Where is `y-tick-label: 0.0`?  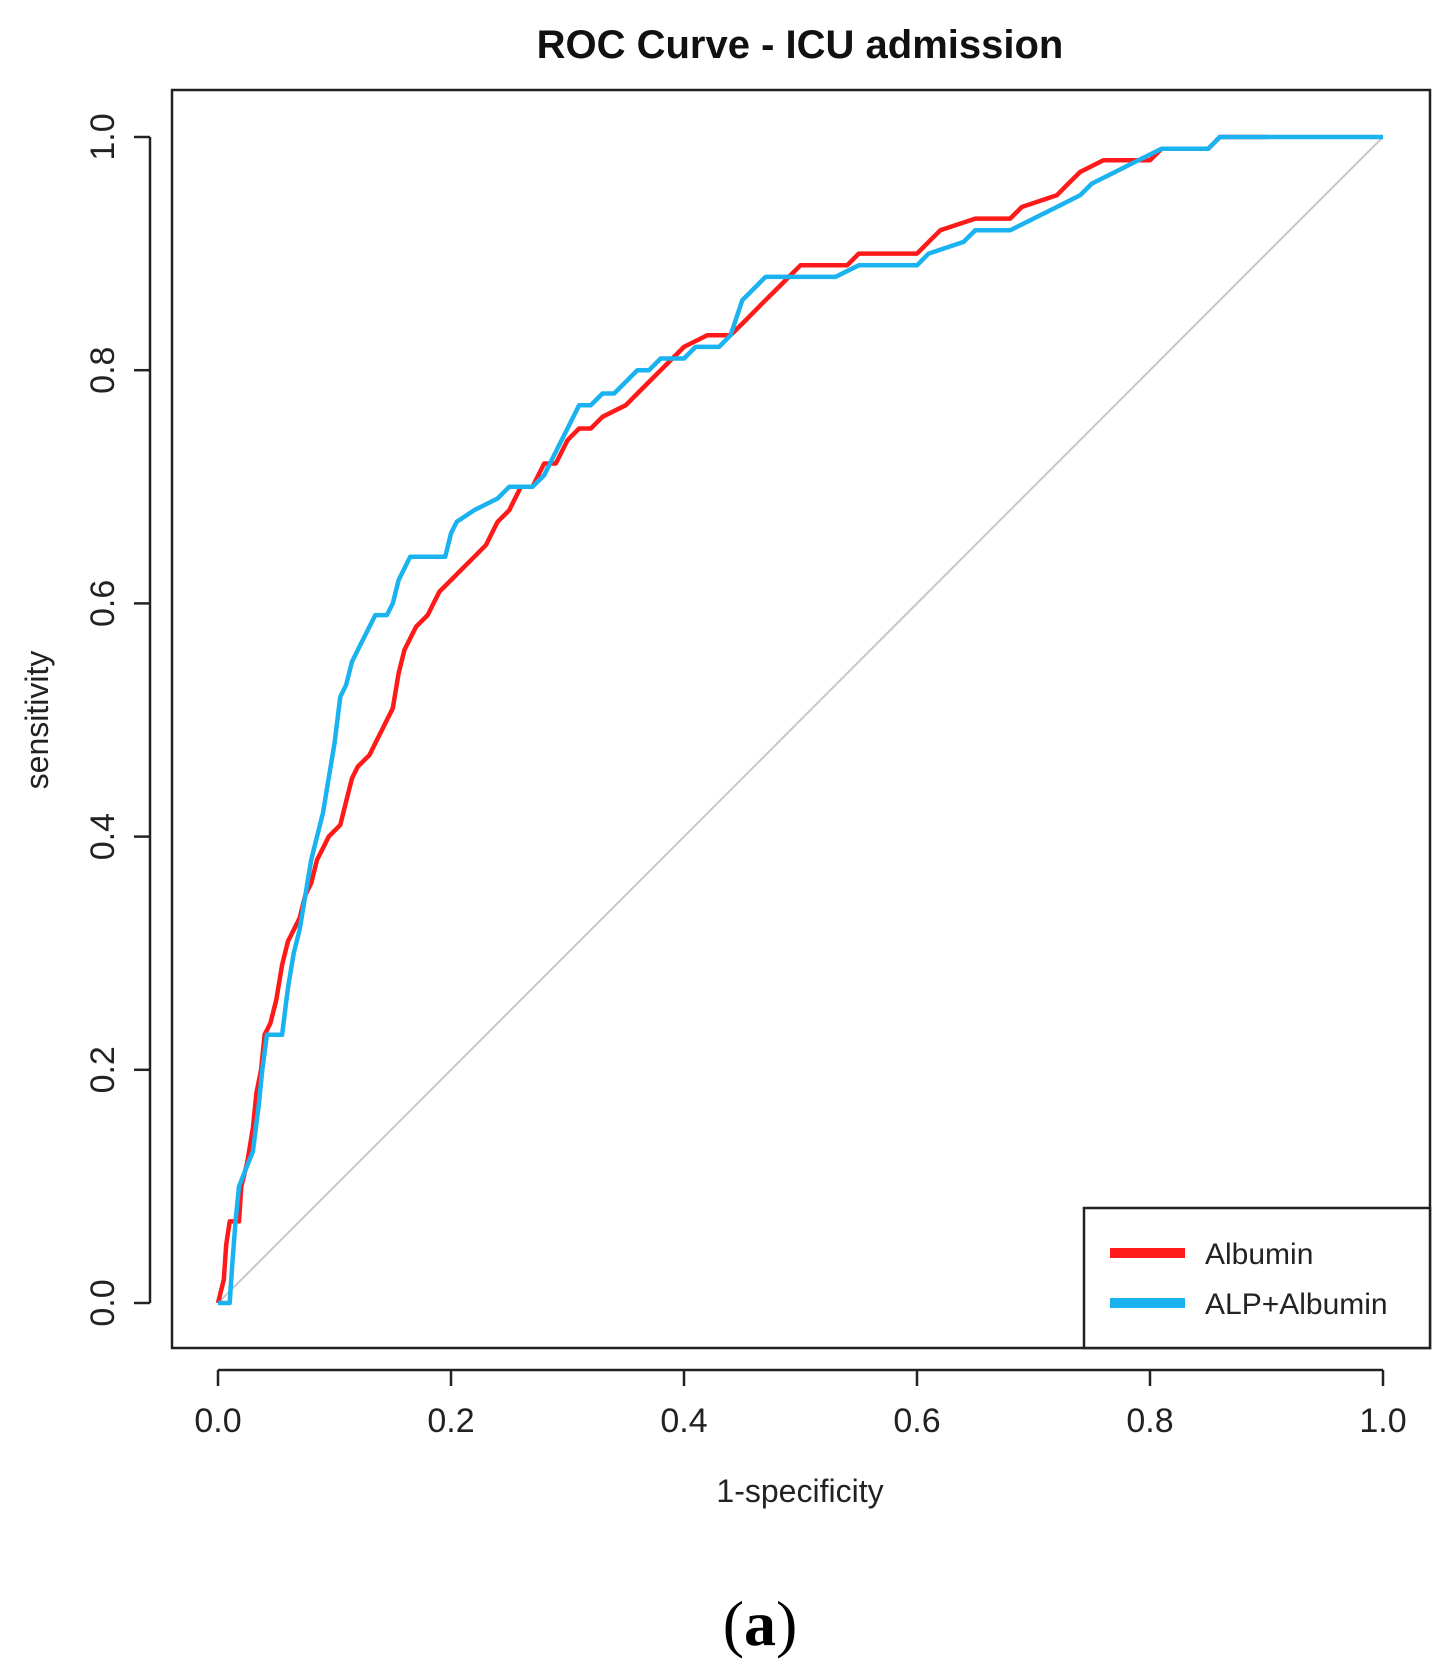 y-tick-label: 0.0 is located at coordinates (103, 1302).